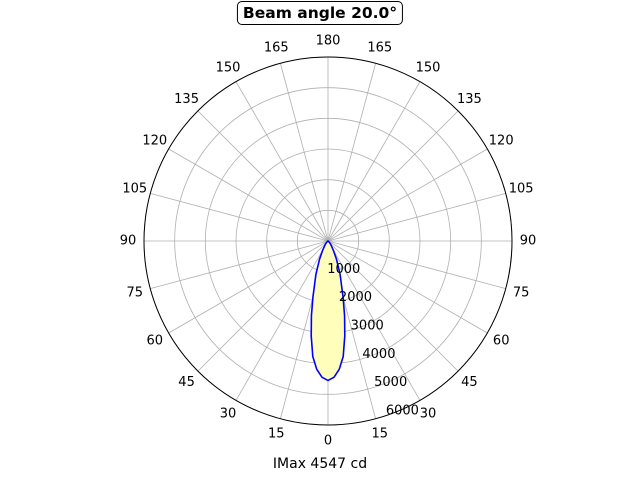 The width and height of the screenshot is (640, 480). What do you see at coordinates (239, 217) in the screenshot?
I see `angle-gridline-105-left` at bounding box center [239, 217].